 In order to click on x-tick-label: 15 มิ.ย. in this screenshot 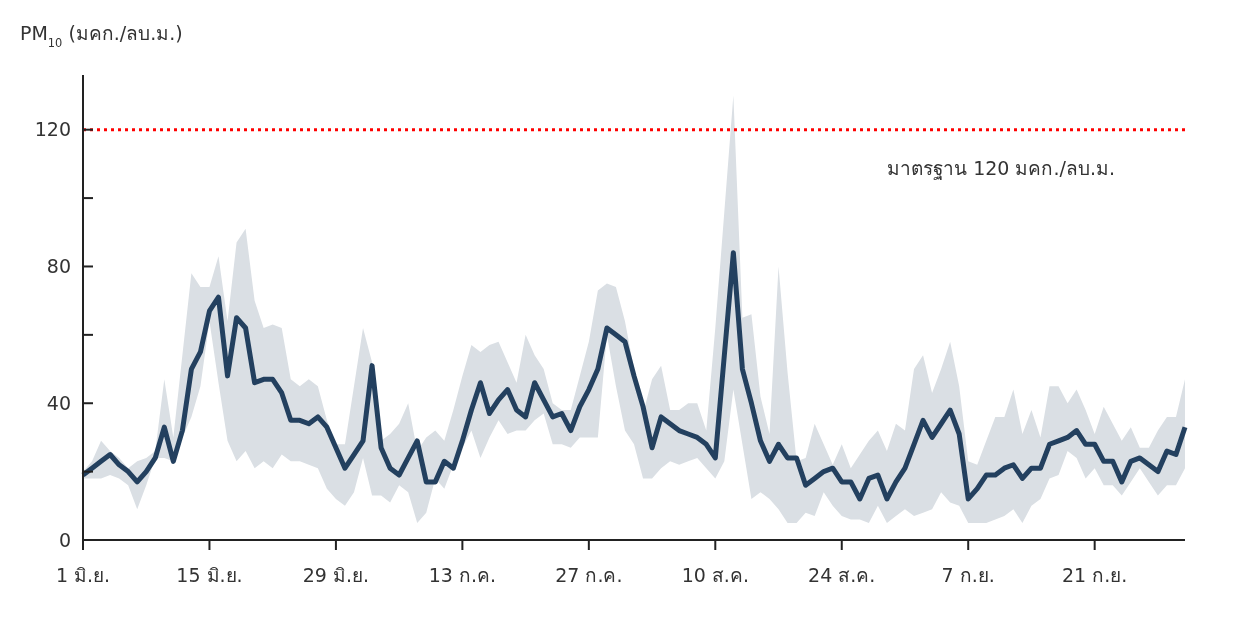, I will do `click(209, 575)`.